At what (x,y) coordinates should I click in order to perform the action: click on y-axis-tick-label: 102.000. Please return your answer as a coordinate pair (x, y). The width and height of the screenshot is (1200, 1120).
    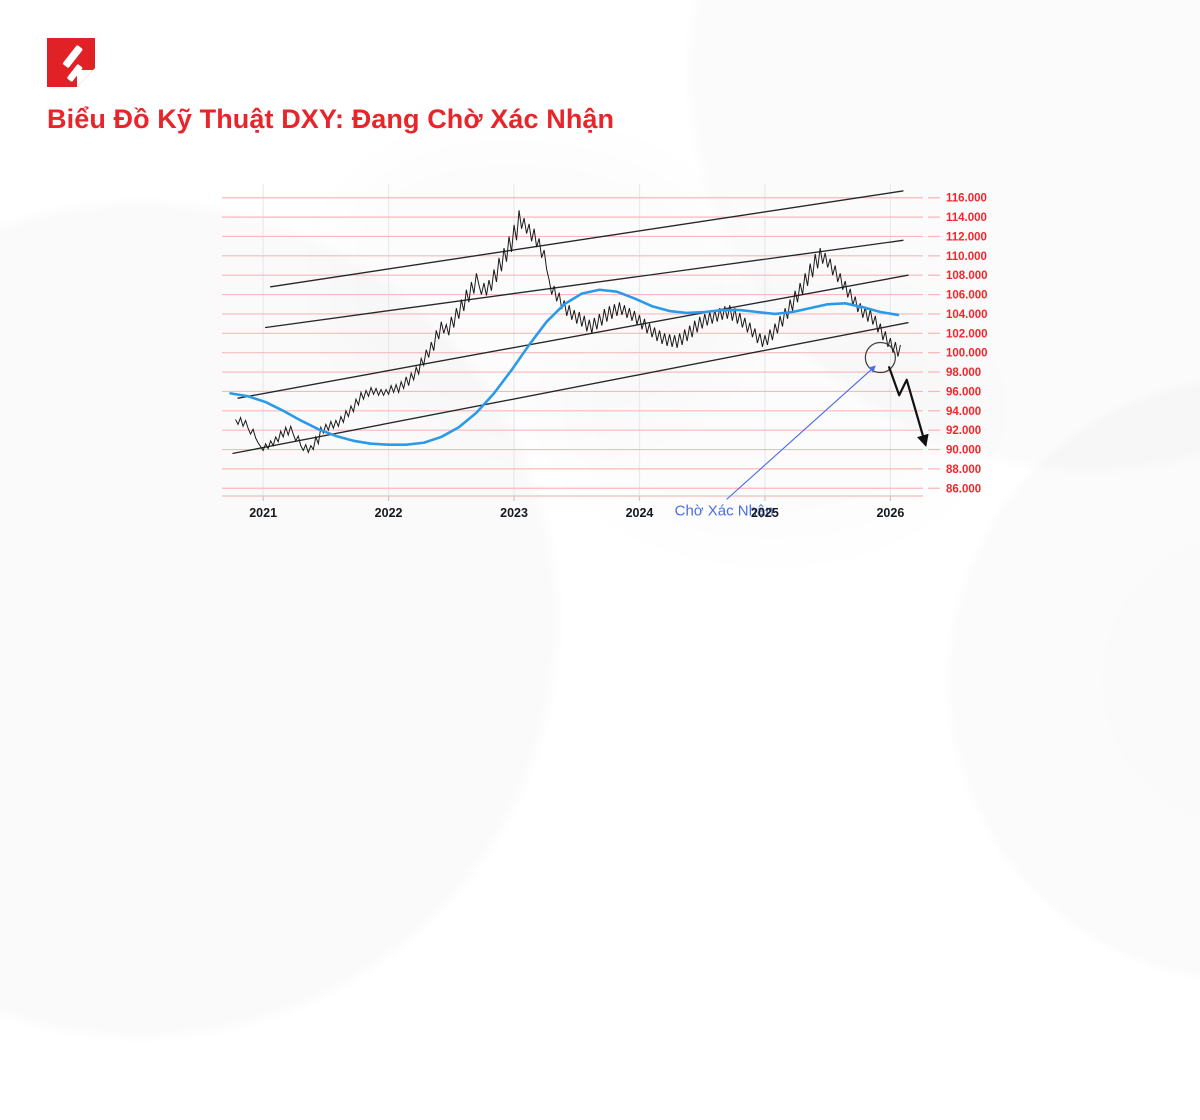
    Looking at the image, I should click on (967, 334).